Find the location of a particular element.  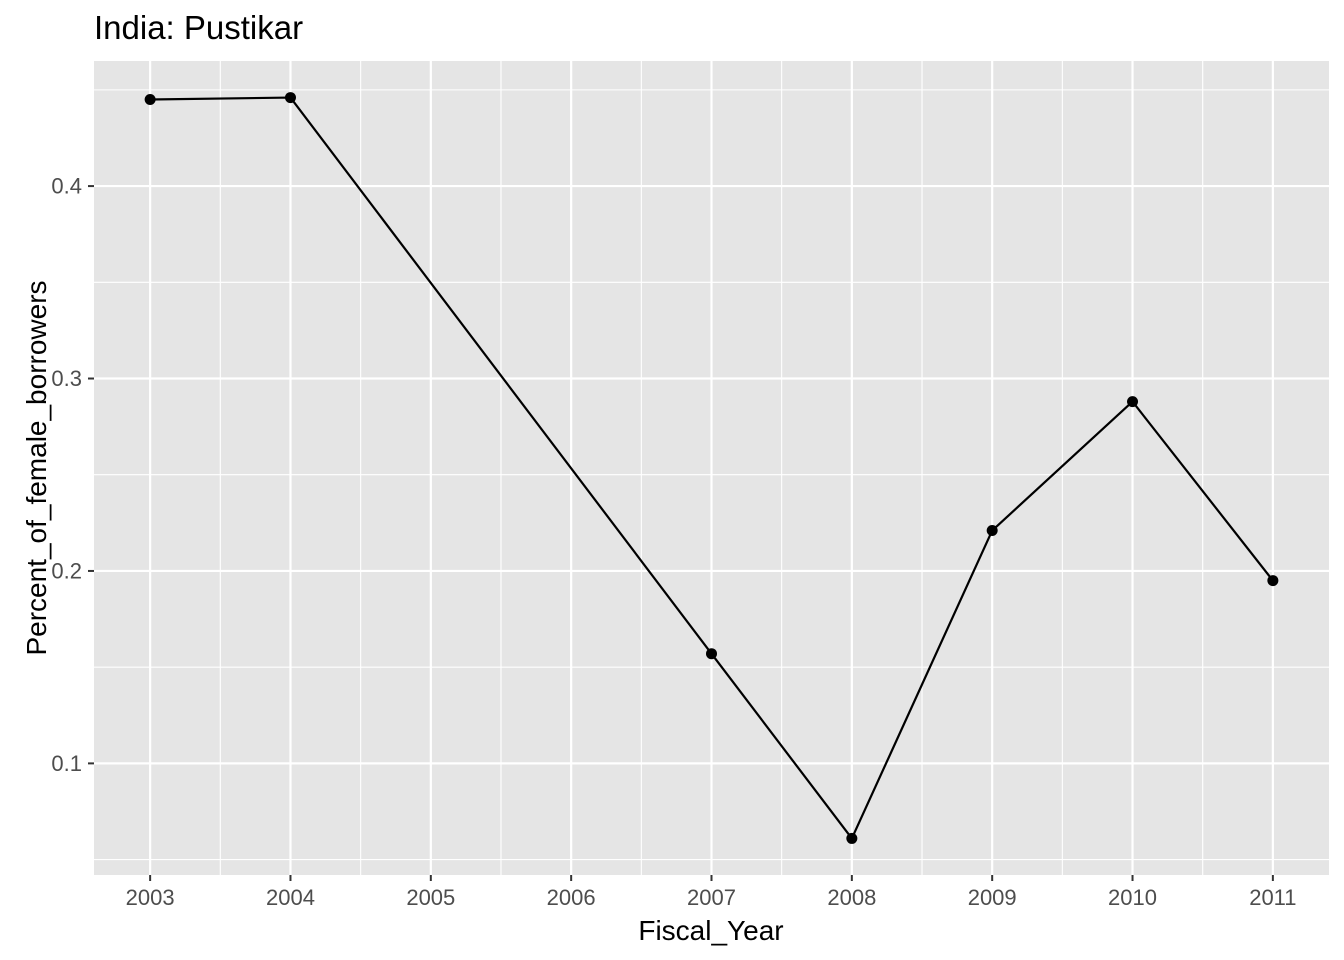

x-tick-label: 2008 is located at coordinates (851, 897).